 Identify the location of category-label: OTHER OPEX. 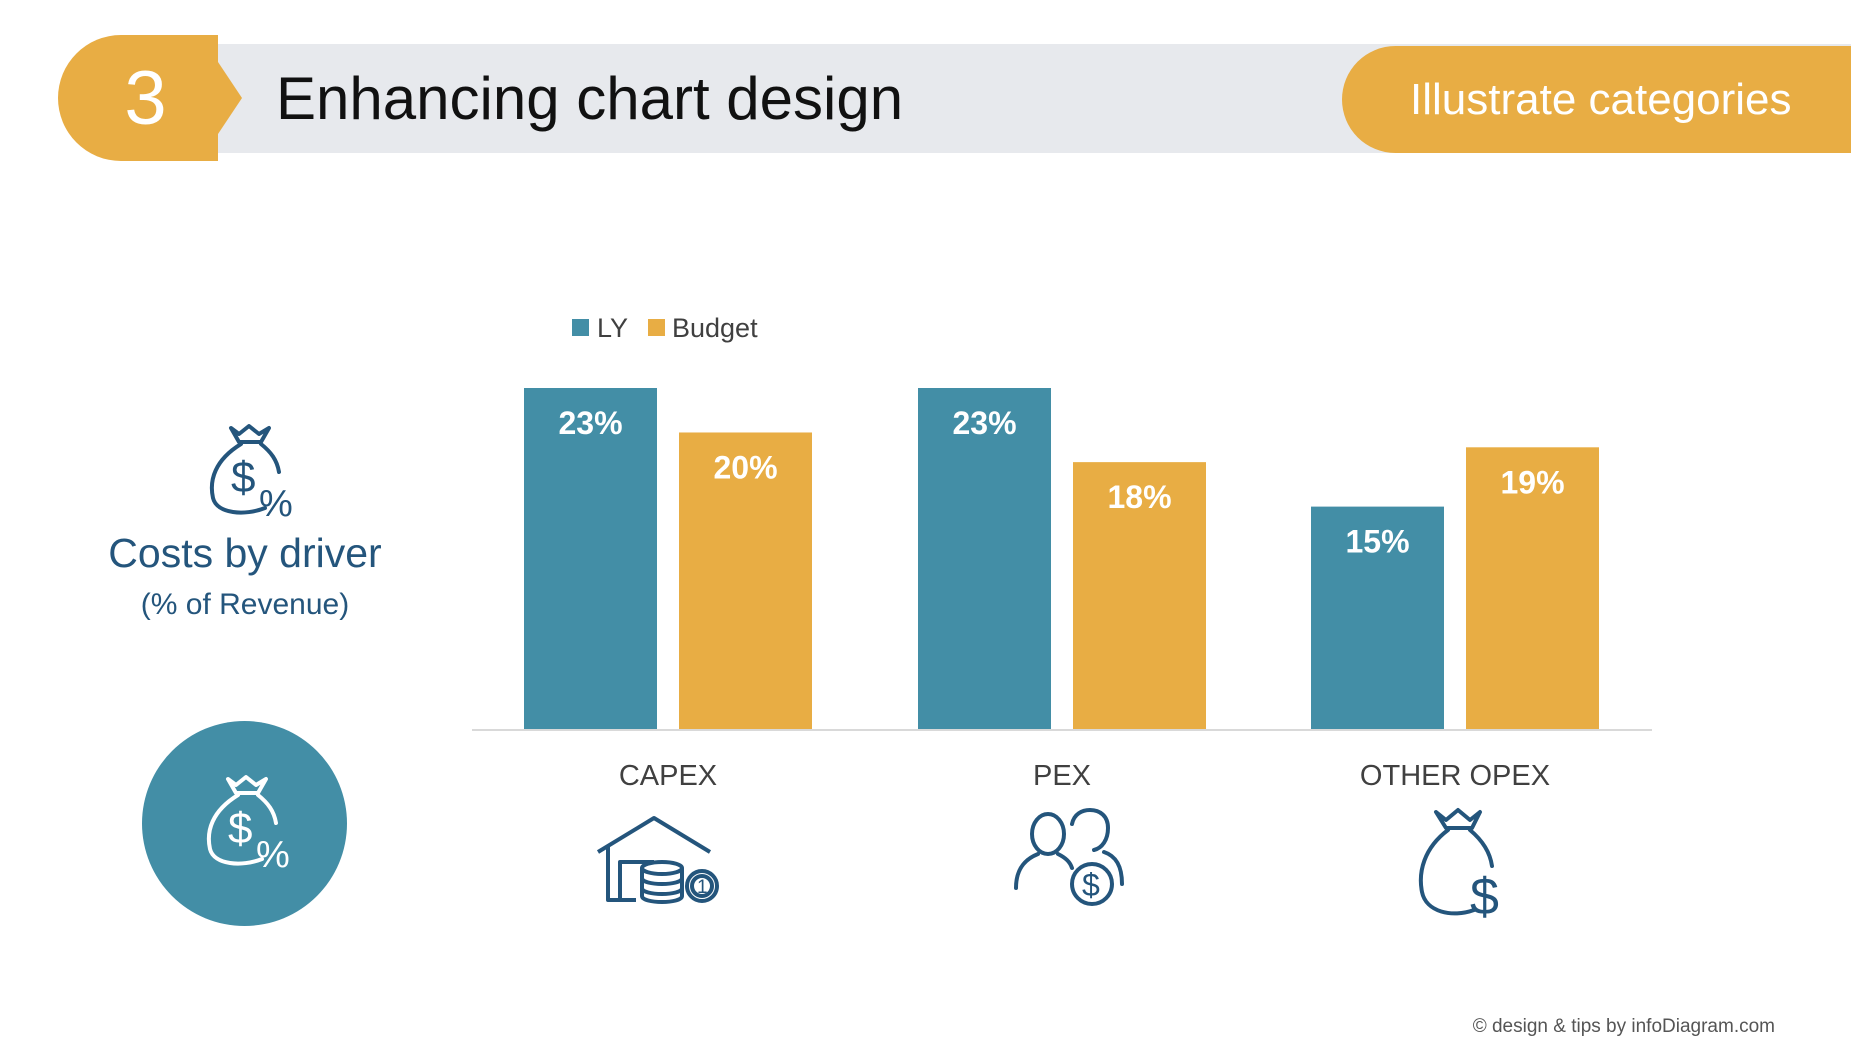
(1455, 776).